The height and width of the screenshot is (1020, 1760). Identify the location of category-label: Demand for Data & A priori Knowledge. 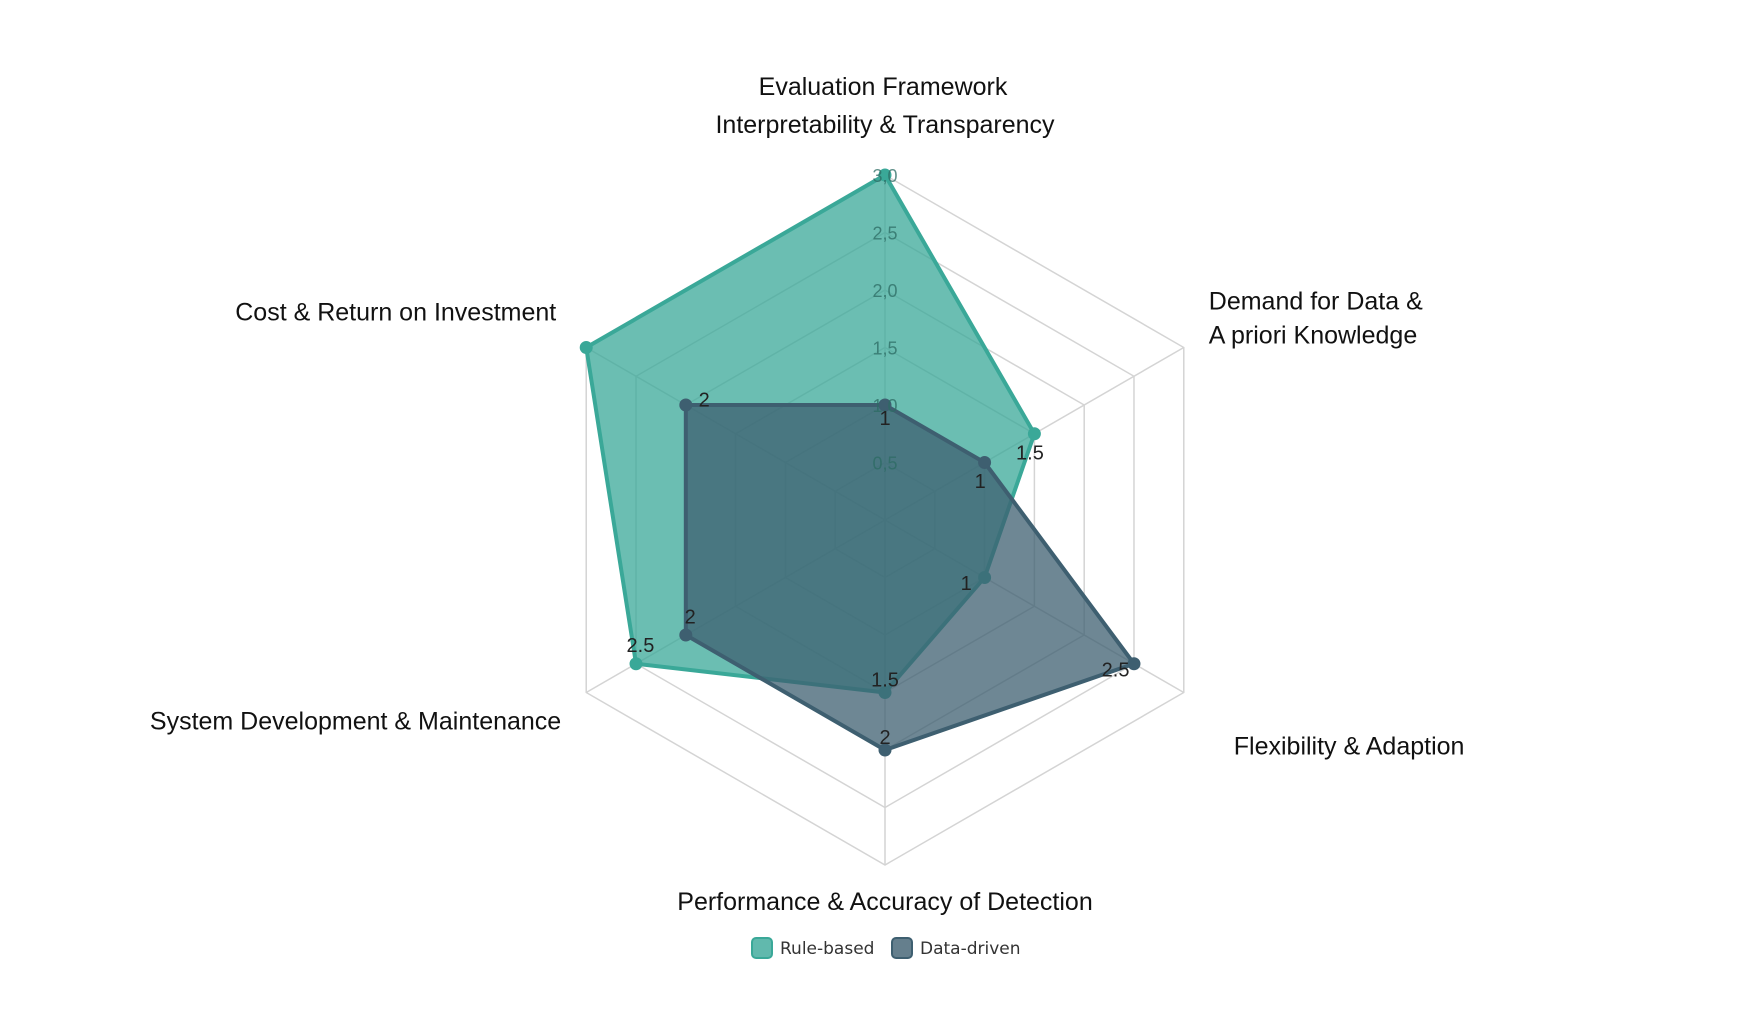
(1316, 319).